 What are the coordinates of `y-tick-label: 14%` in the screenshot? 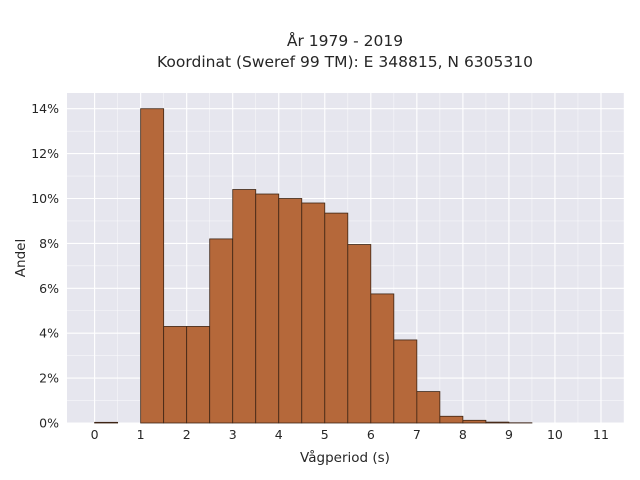 It's located at (45, 108).